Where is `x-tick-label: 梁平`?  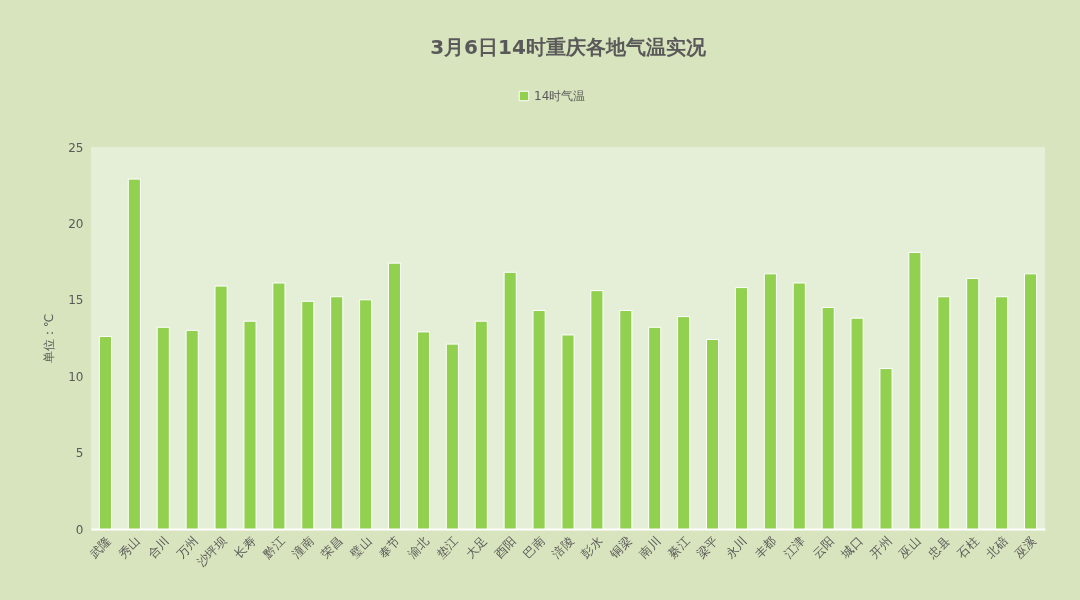
x-tick-label: 梁平 is located at coordinates (708, 547).